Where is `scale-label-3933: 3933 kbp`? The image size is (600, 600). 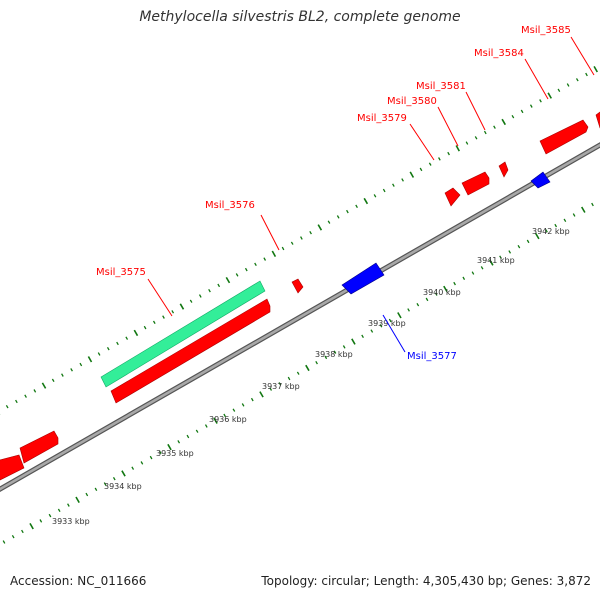 scale-label-3933: 3933 kbp is located at coordinates (71, 521).